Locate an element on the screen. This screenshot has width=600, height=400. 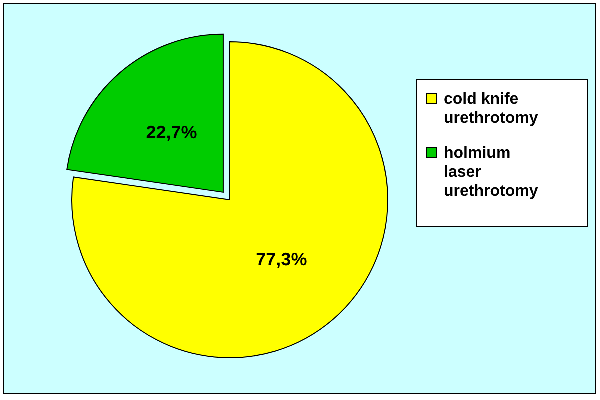
data-label: 77,3% is located at coordinates (282, 260).